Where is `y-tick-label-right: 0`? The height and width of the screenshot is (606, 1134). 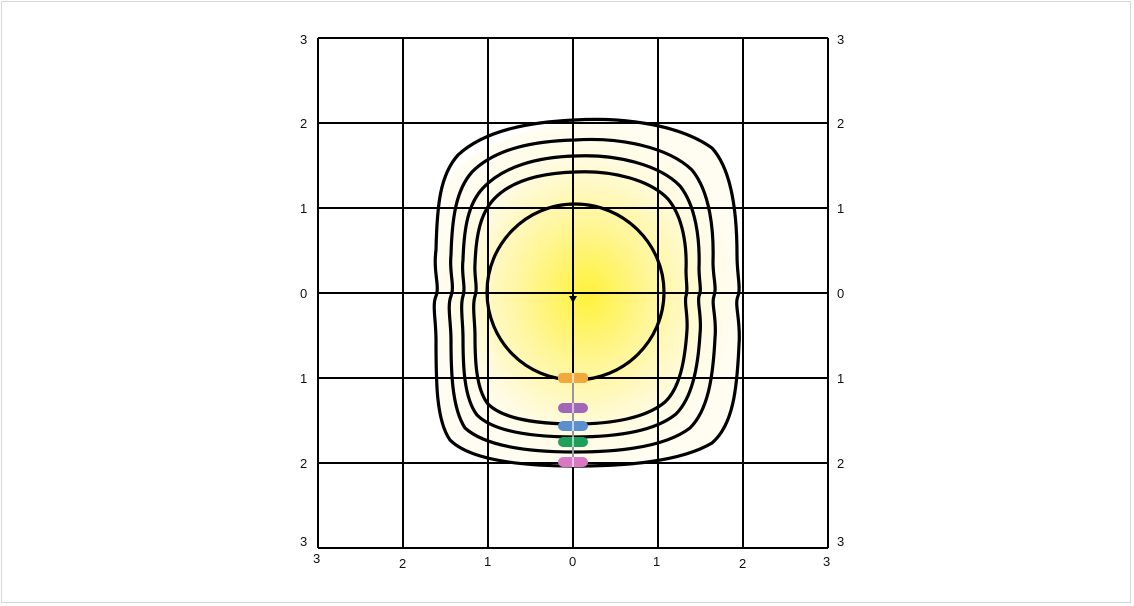
y-tick-label-right: 0 is located at coordinates (840, 293).